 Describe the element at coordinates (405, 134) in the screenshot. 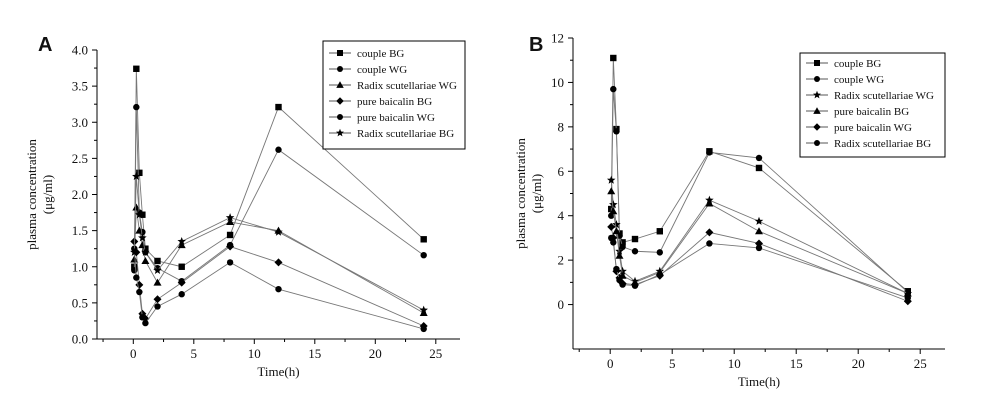

I see `legend-label: Radix scutellariae BG` at that location.